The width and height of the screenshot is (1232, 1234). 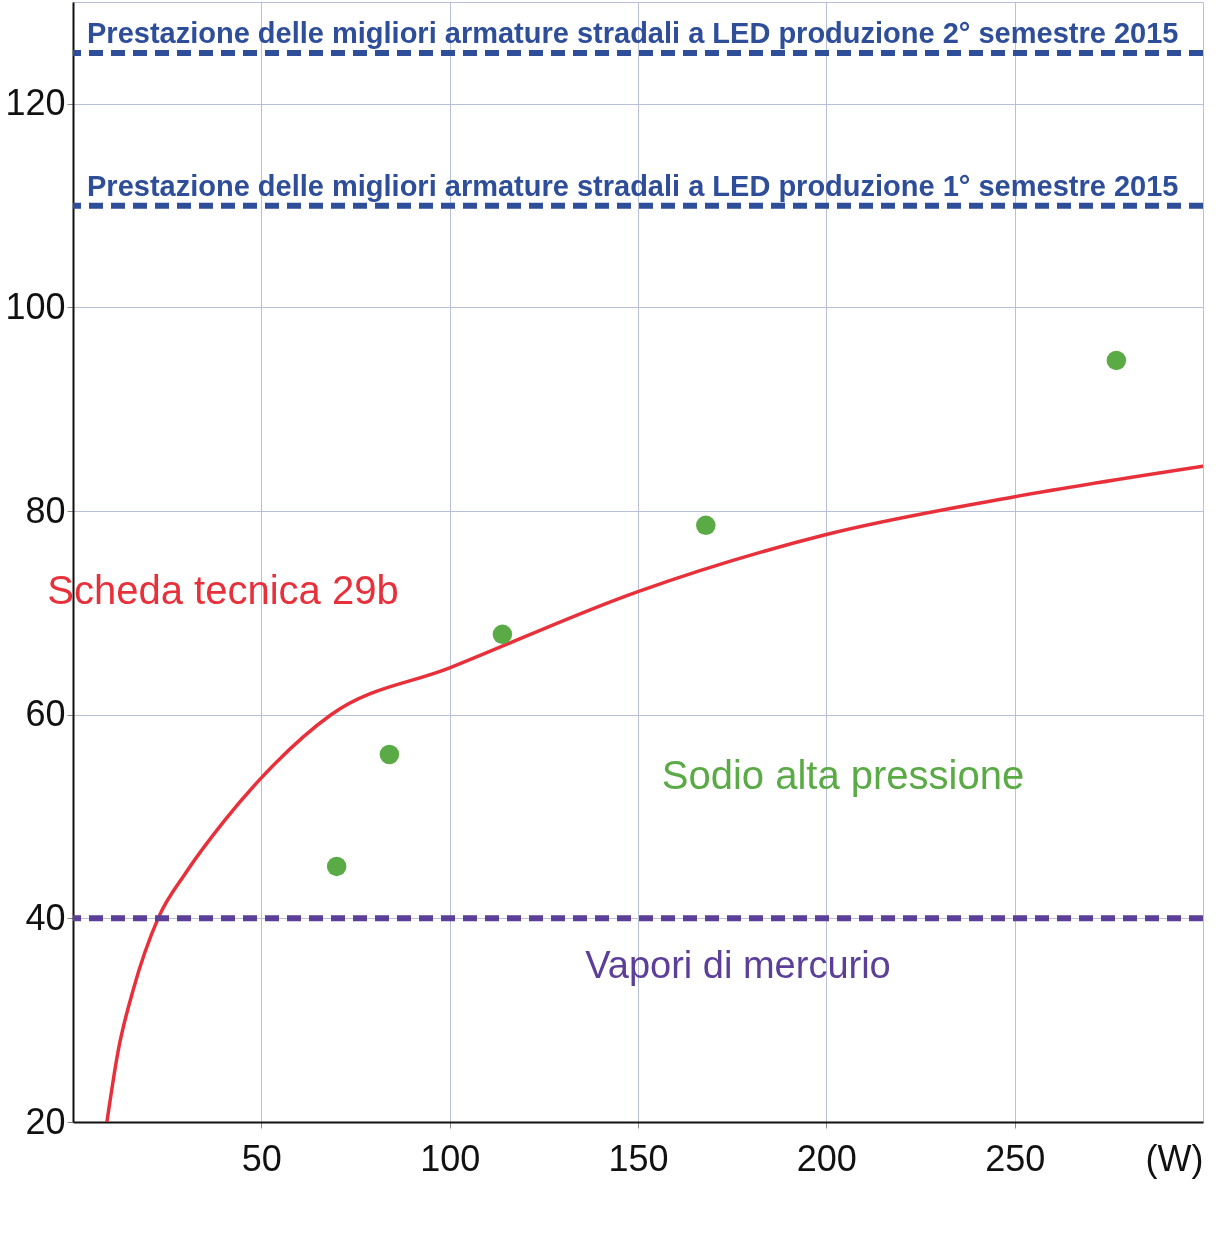 I want to click on y-tick-label: 60, so click(x=45, y=714).